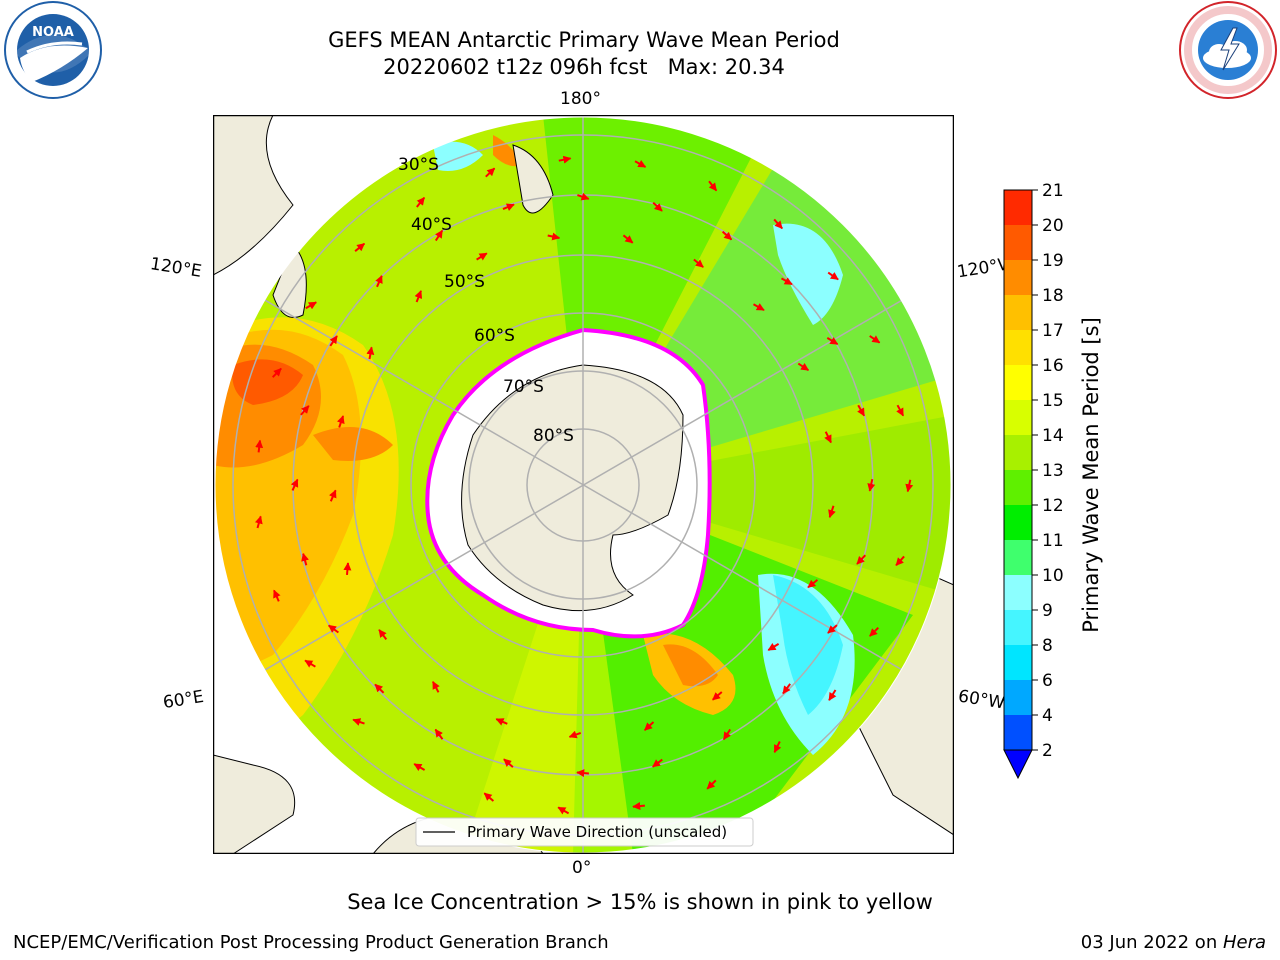 Image resolution: width=1280 pixels, height=960 pixels. Describe the element at coordinates (1244, 942) in the screenshot. I see `credit-host: Hera` at that location.